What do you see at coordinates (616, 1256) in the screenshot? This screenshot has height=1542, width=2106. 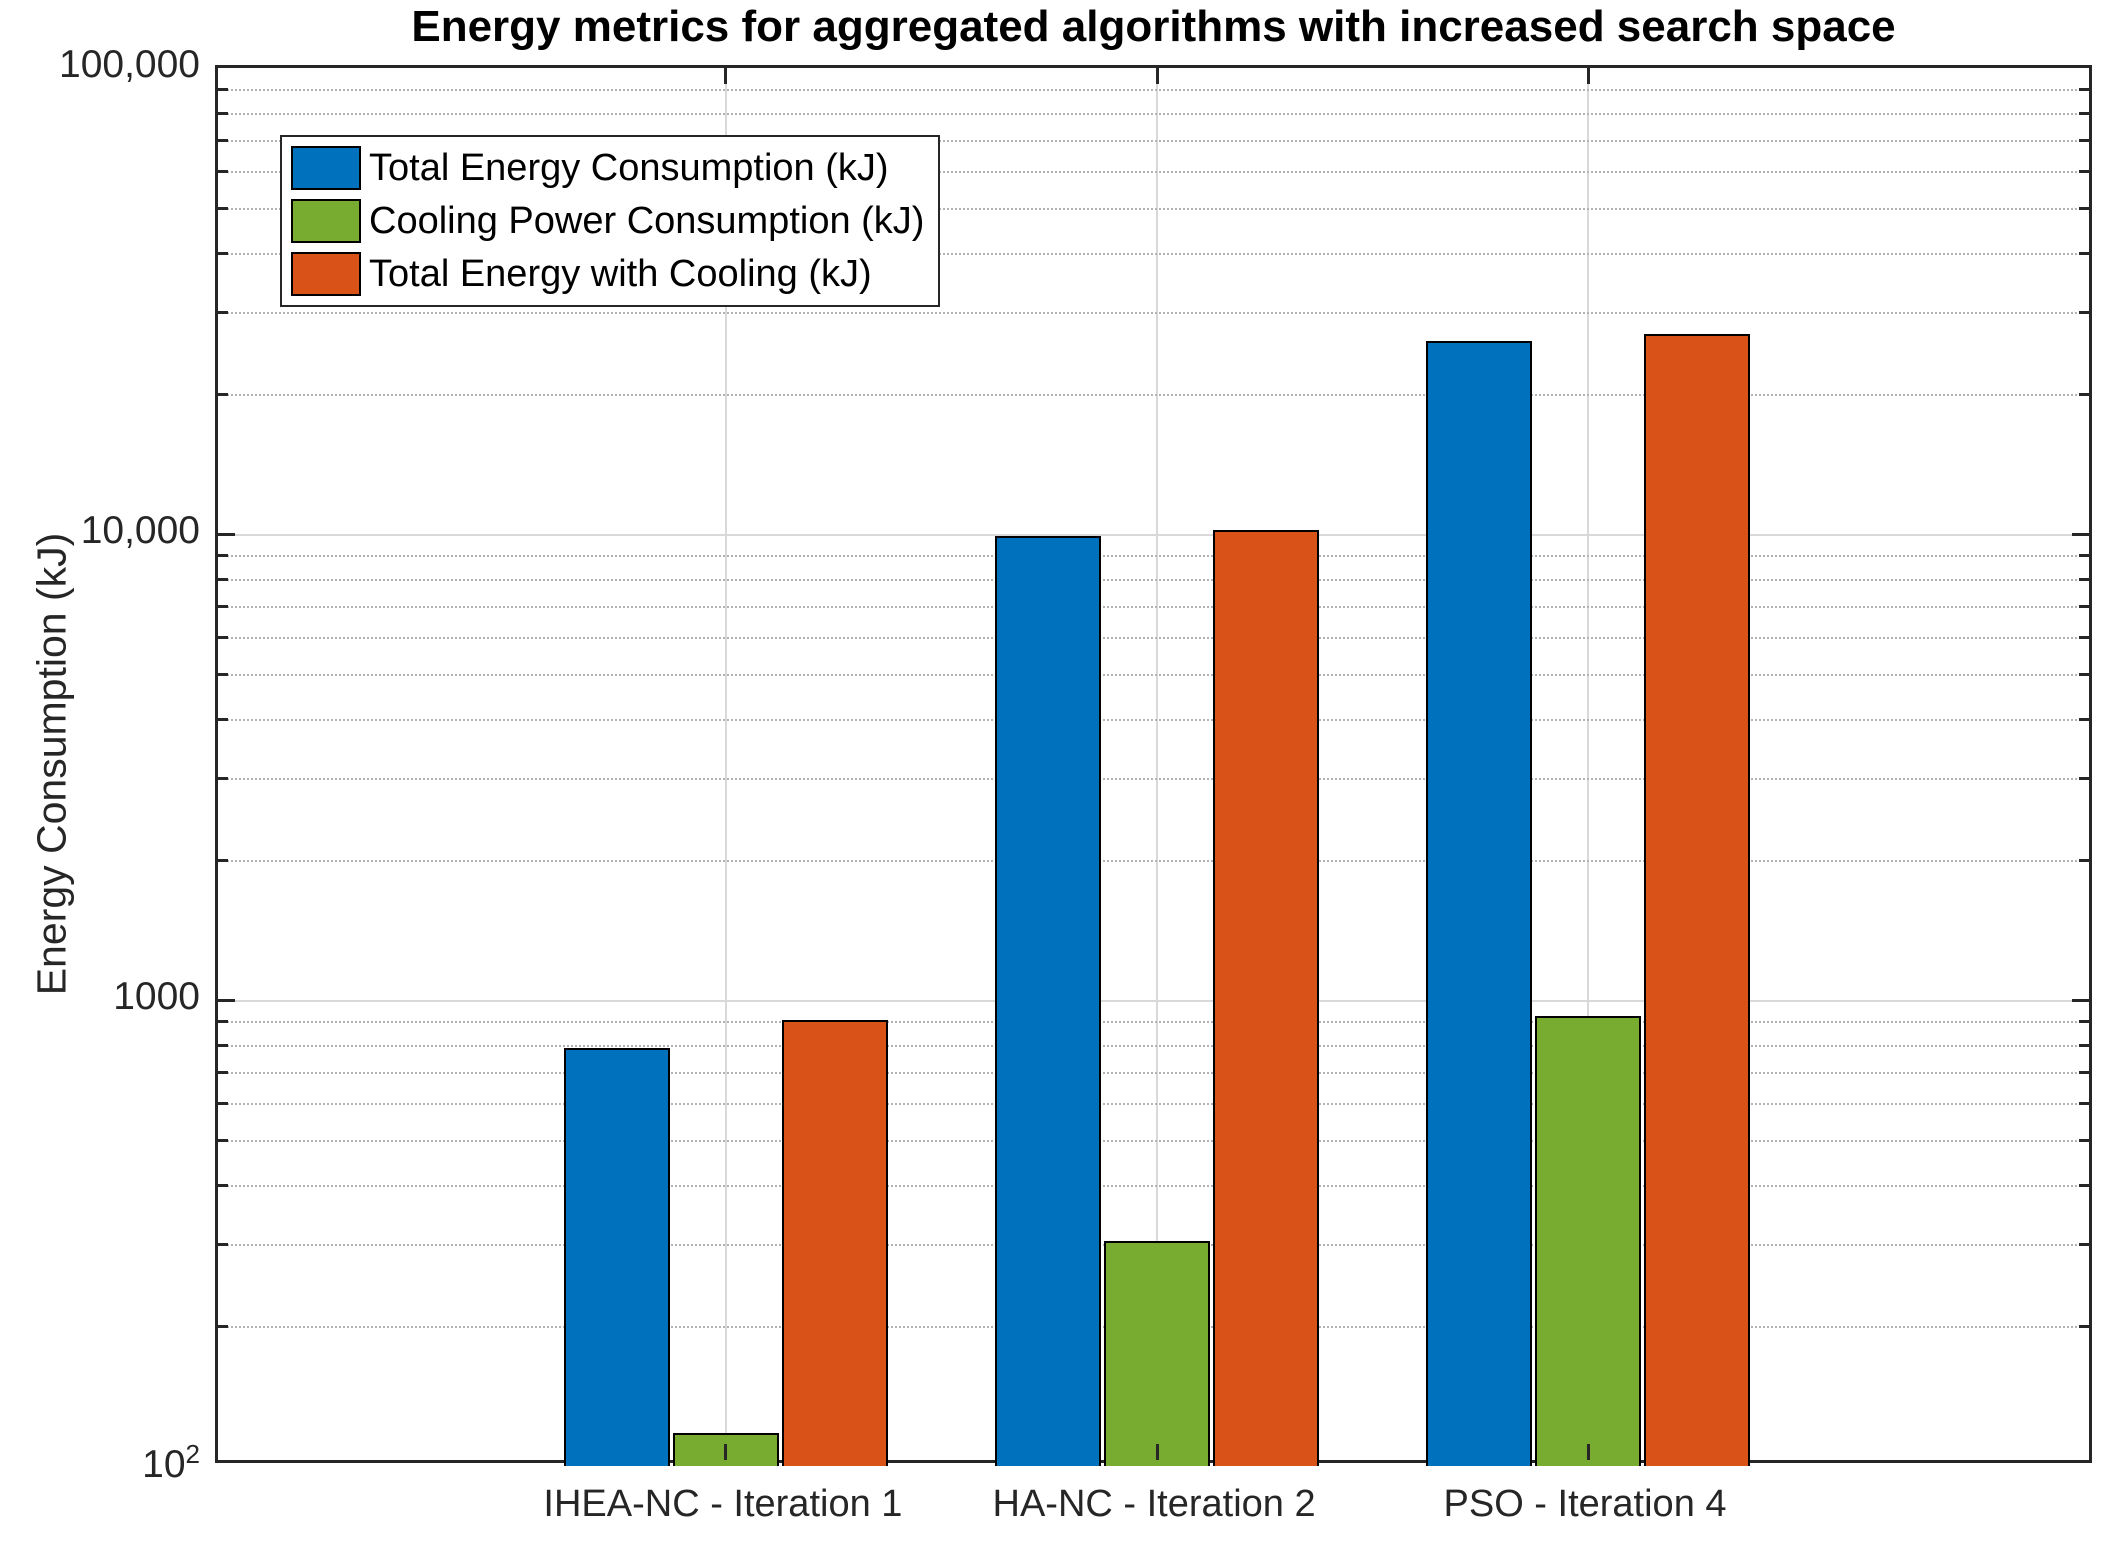 I see `bar-series0-group0` at bounding box center [616, 1256].